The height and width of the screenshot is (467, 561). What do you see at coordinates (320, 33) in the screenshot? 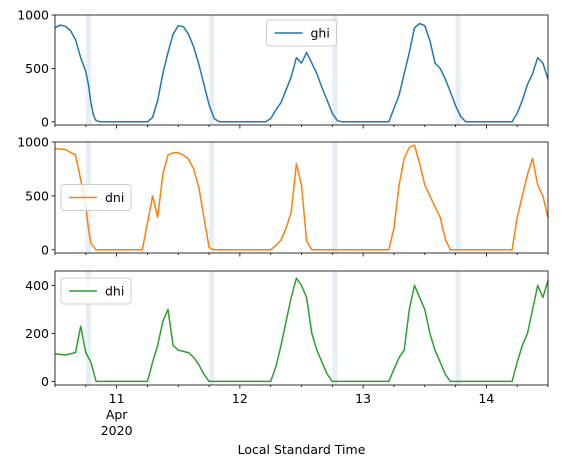
I see `legend-label-ghi: ghi` at bounding box center [320, 33].